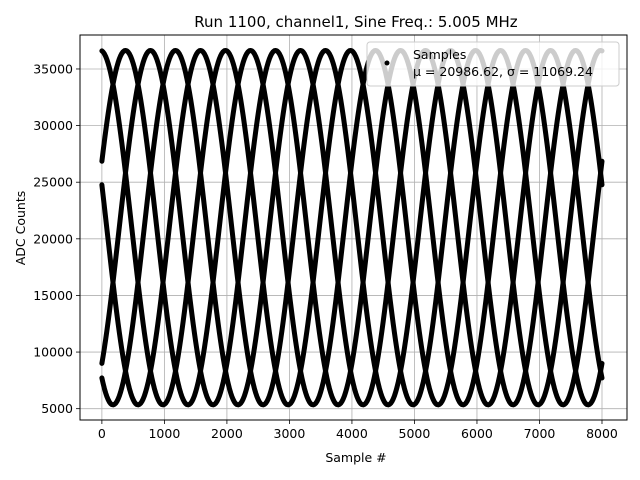 This screenshot has height=480, width=640. I want to click on x-tick-label: 6000, so click(477, 433).